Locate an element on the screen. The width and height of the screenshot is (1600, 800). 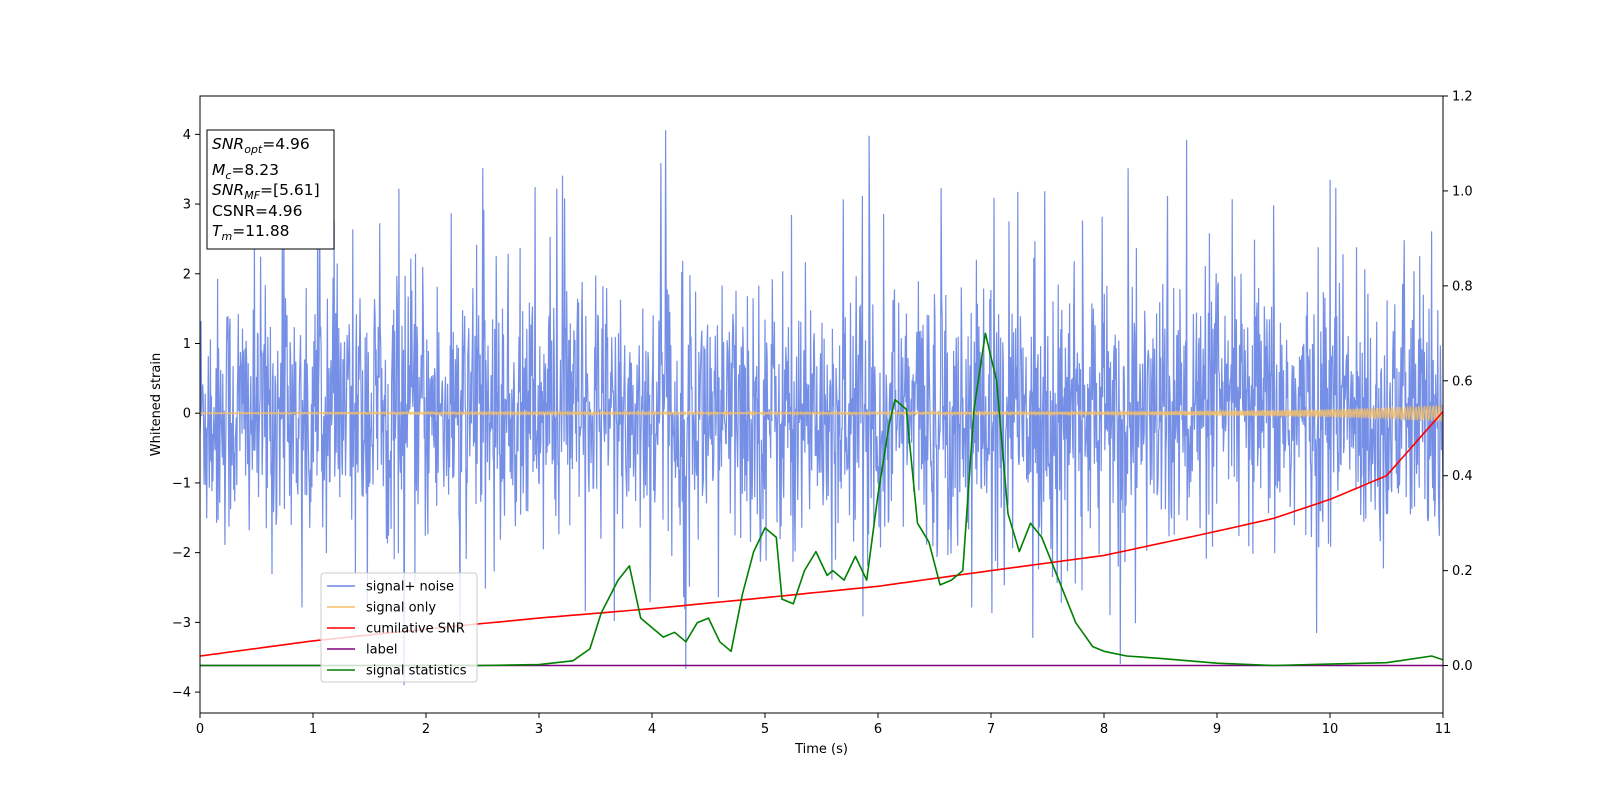
y-right-tick-label: 1.0 is located at coordinates (1462, 191).